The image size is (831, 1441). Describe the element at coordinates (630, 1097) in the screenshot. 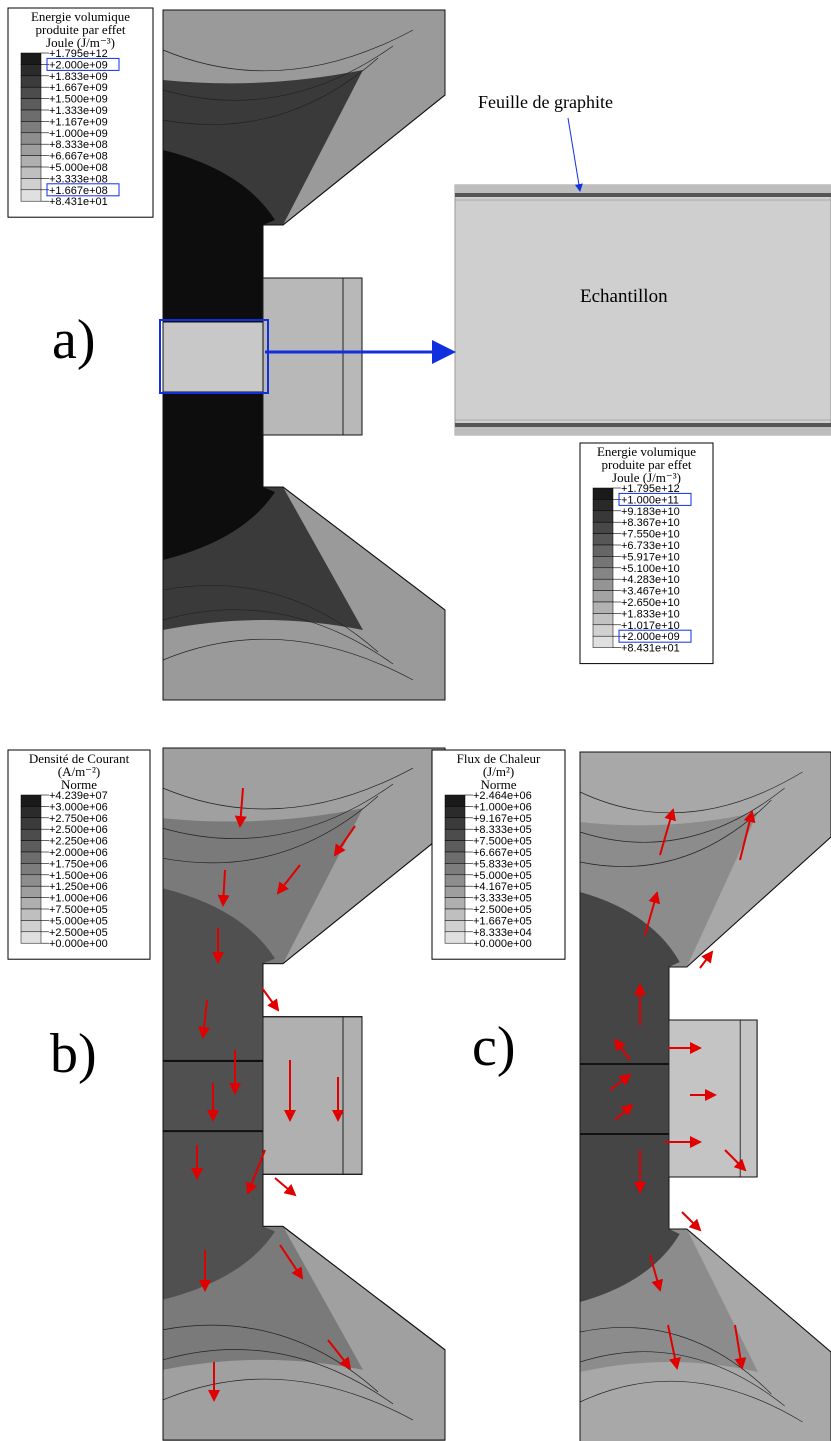

I see `contour-zone` at that location.